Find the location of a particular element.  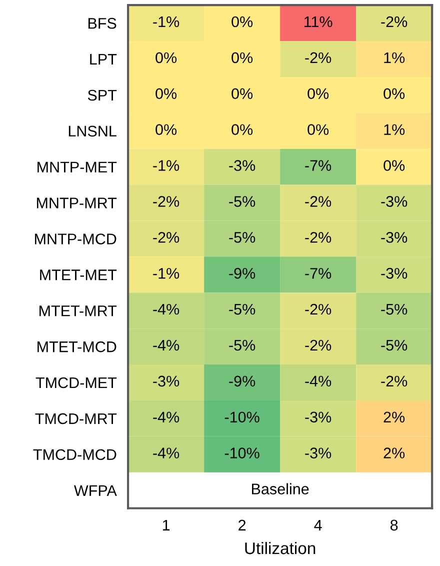

x-tick-label: 8 is located at coordinates (394, 525).